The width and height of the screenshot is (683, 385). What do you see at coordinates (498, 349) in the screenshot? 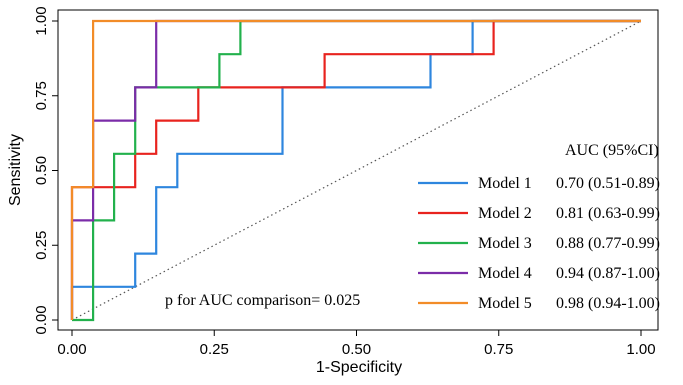
I see `x-tick-label: 0.75` at bounding box center [498, 349].